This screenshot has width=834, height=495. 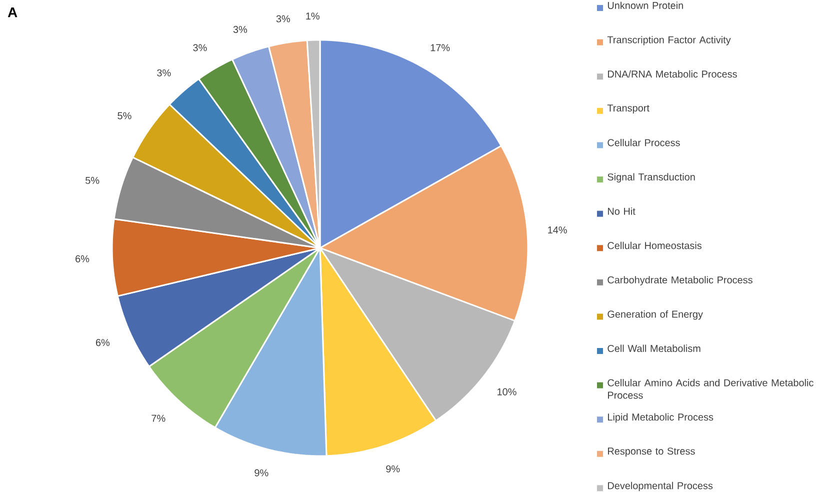 What do you see at coordinates (651, 177) in the screenshot?
I see `legend-label: Signal Transduction` at bounding box center [651, 177].